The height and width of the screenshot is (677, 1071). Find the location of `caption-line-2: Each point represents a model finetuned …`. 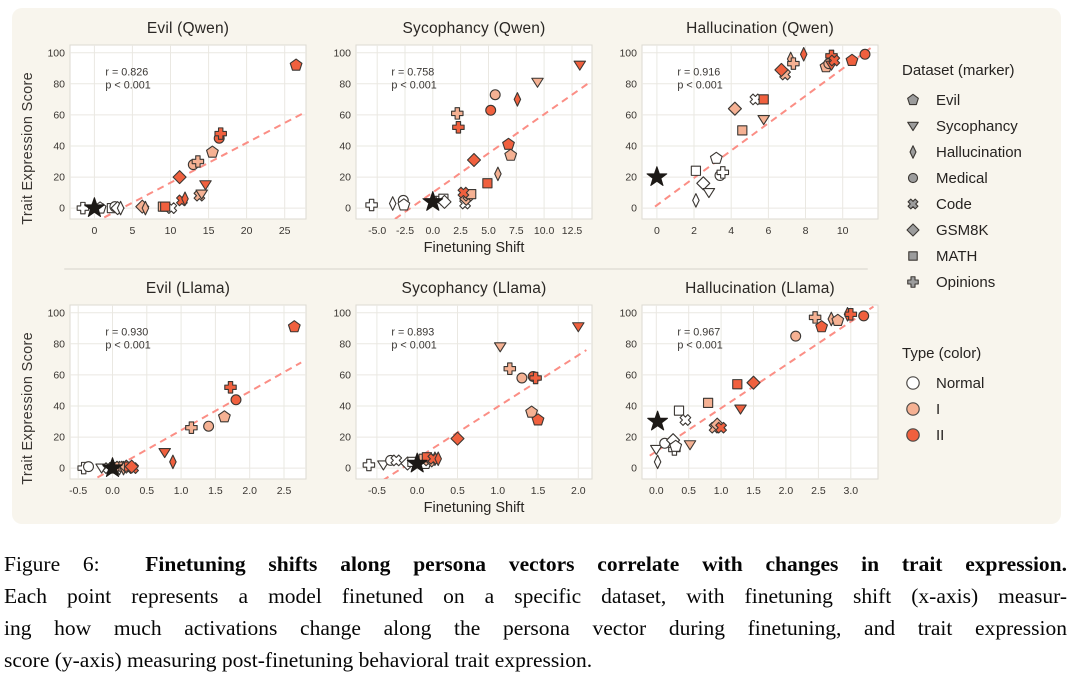

caption-line-2: Each point represents a model finetuned … is located at coordinates (535, 596).